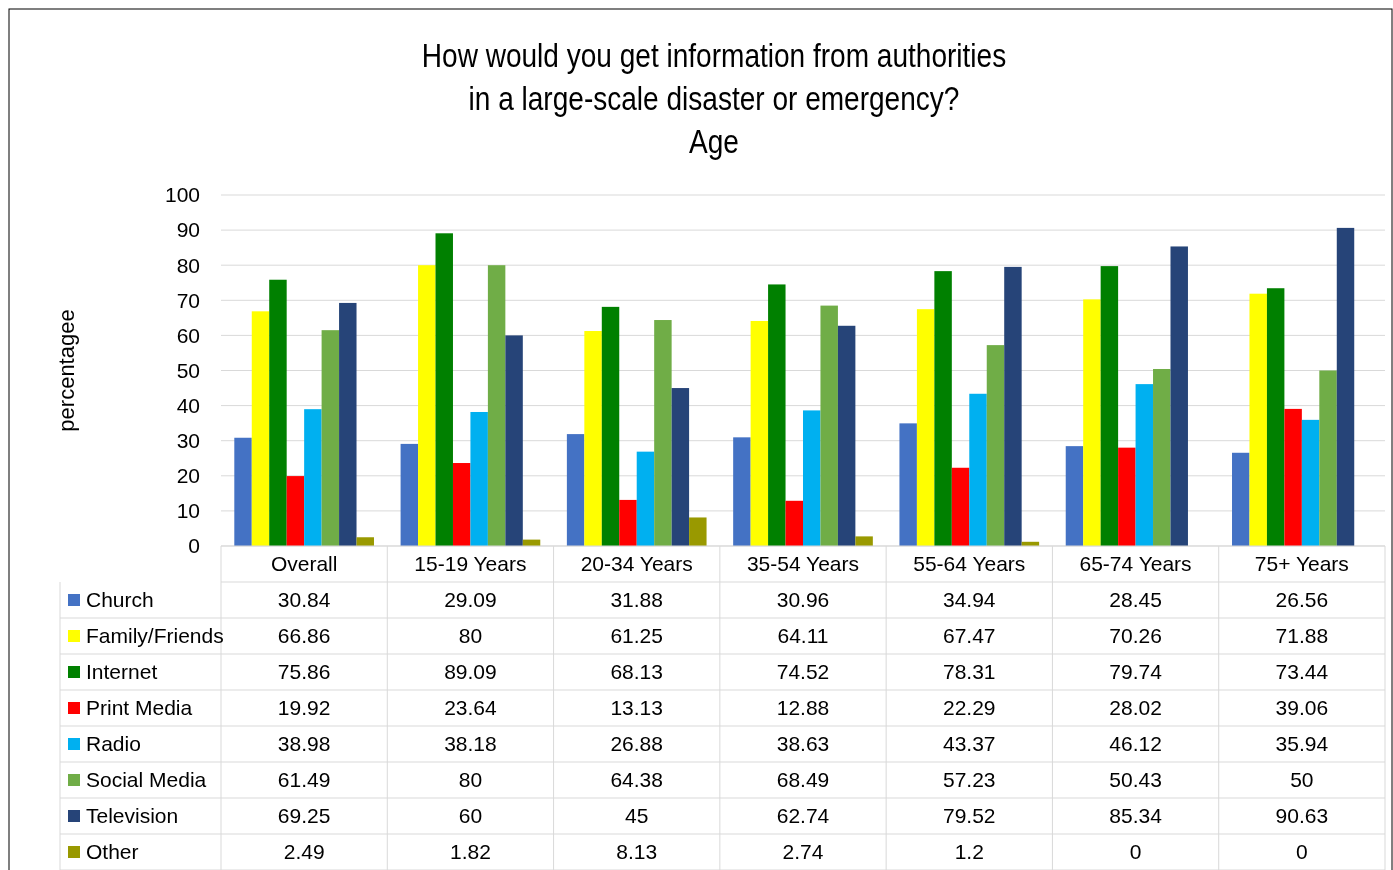 This screenshot has width=1393, height=870. I want to click on data-label: 23.64, so click(471, 708).